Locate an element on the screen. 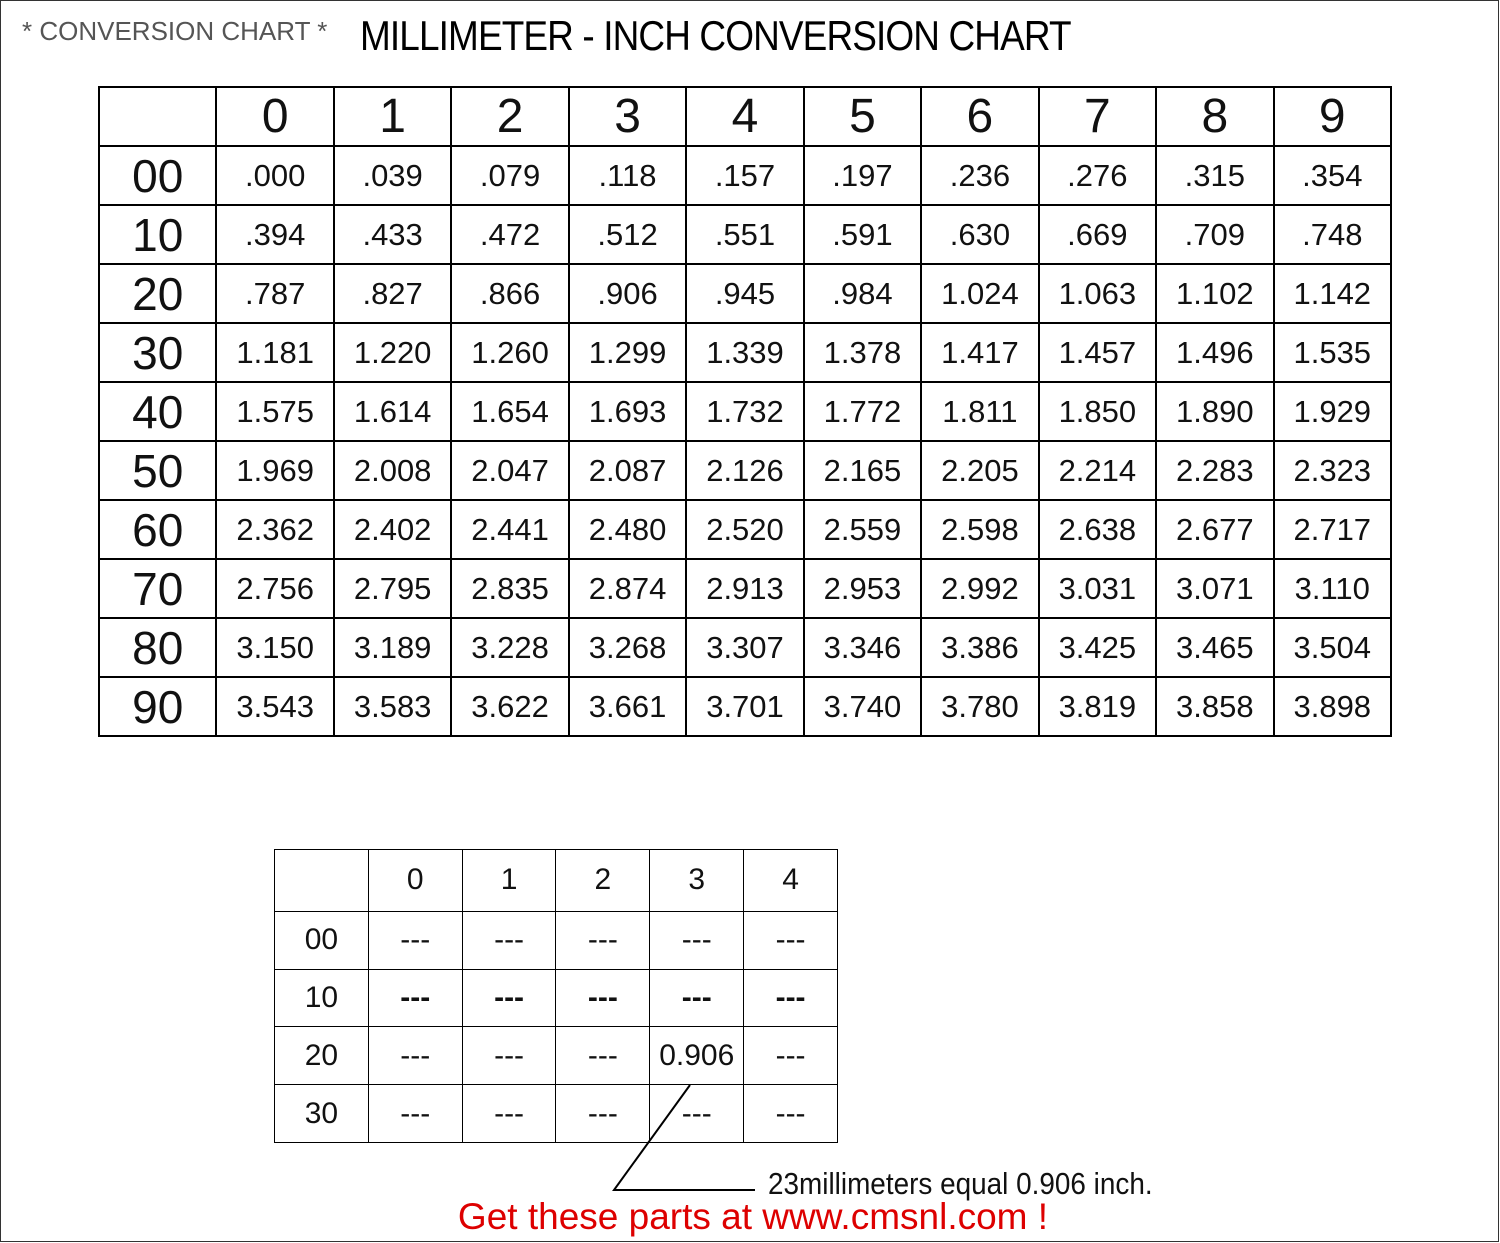 This screenshot has width=1500, height=1243. row-label: 40 is located at coordinates (157, 411).